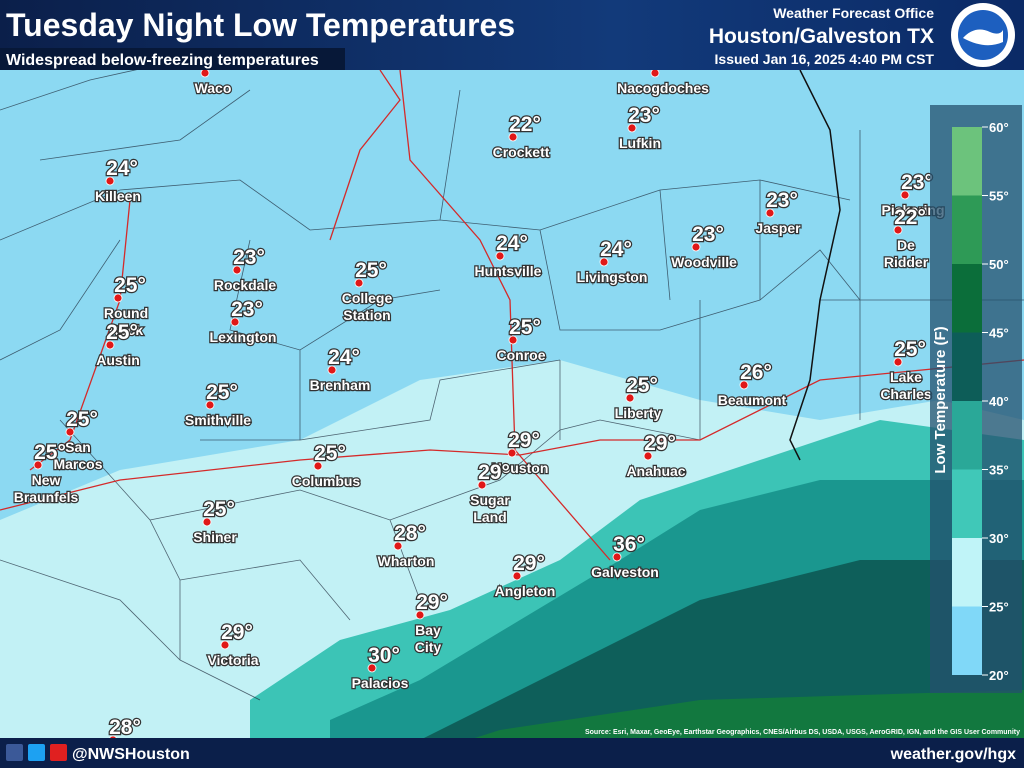 This screenshot has width=1024, height=773. I want to click on title: Tuesday Night Low Temperatures, so click(260, 25).